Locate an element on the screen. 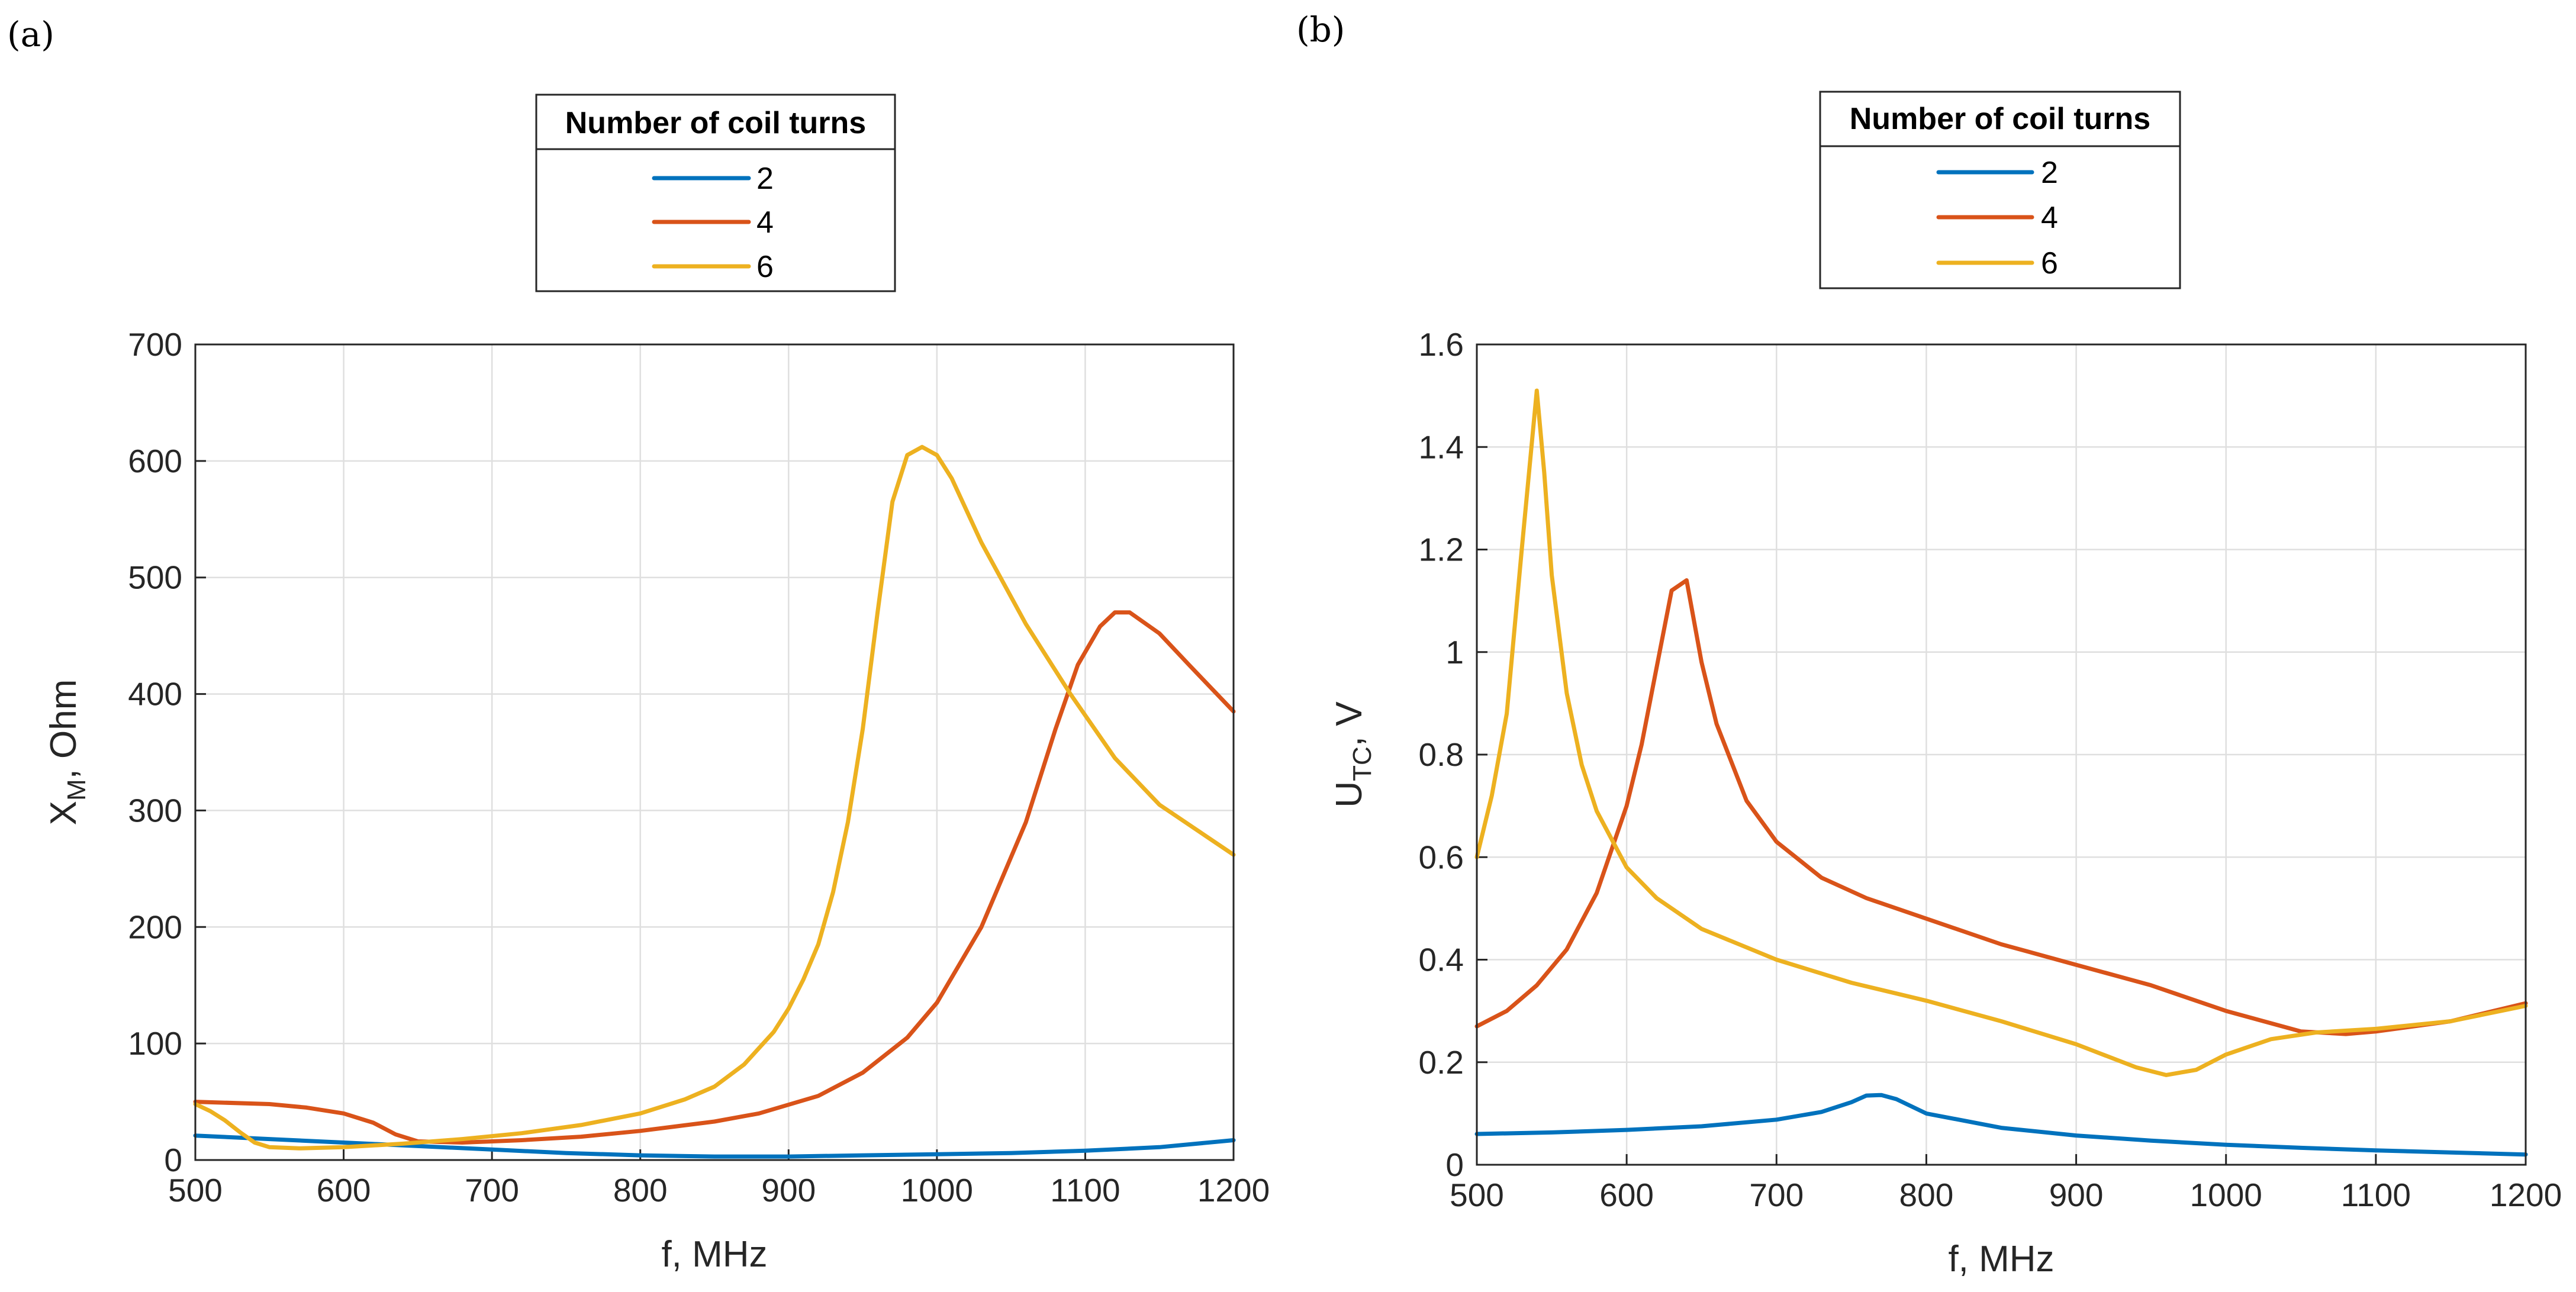  legend-entry-b-2: 6 is located at coordinates (1997, 263).